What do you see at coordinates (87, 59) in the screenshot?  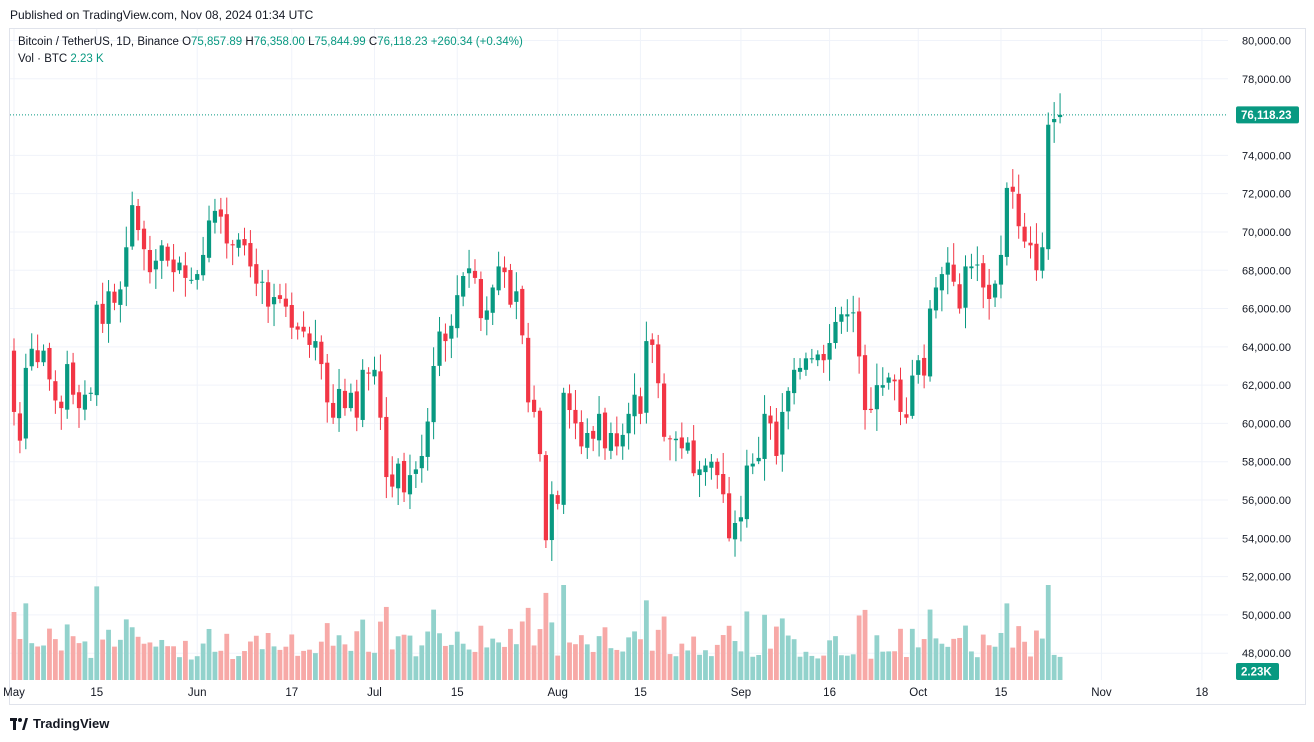 I see `volume-value: 2.23 K` at bounding box center [87, 59].